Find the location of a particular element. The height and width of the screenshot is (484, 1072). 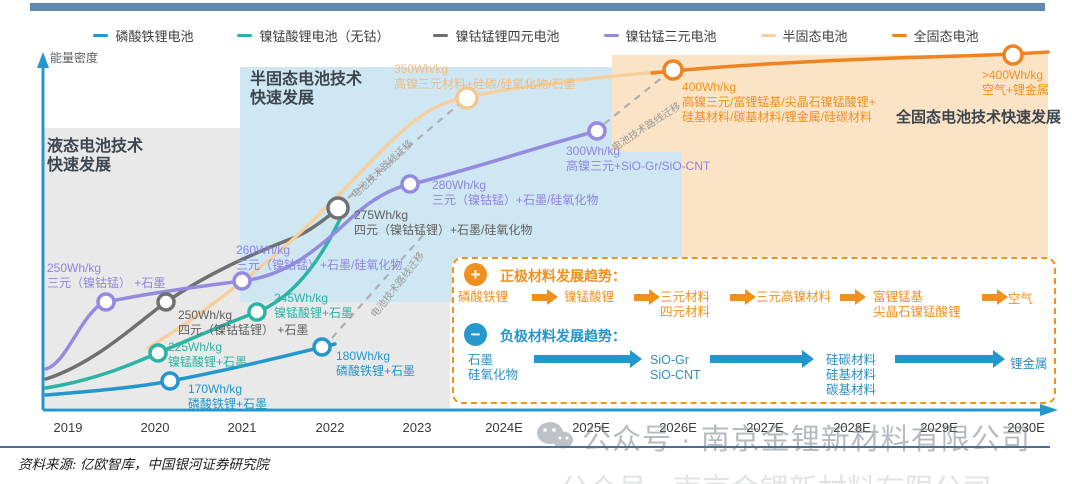

anode-step-line: 硅基材料 is located at coordinates (851, 375).